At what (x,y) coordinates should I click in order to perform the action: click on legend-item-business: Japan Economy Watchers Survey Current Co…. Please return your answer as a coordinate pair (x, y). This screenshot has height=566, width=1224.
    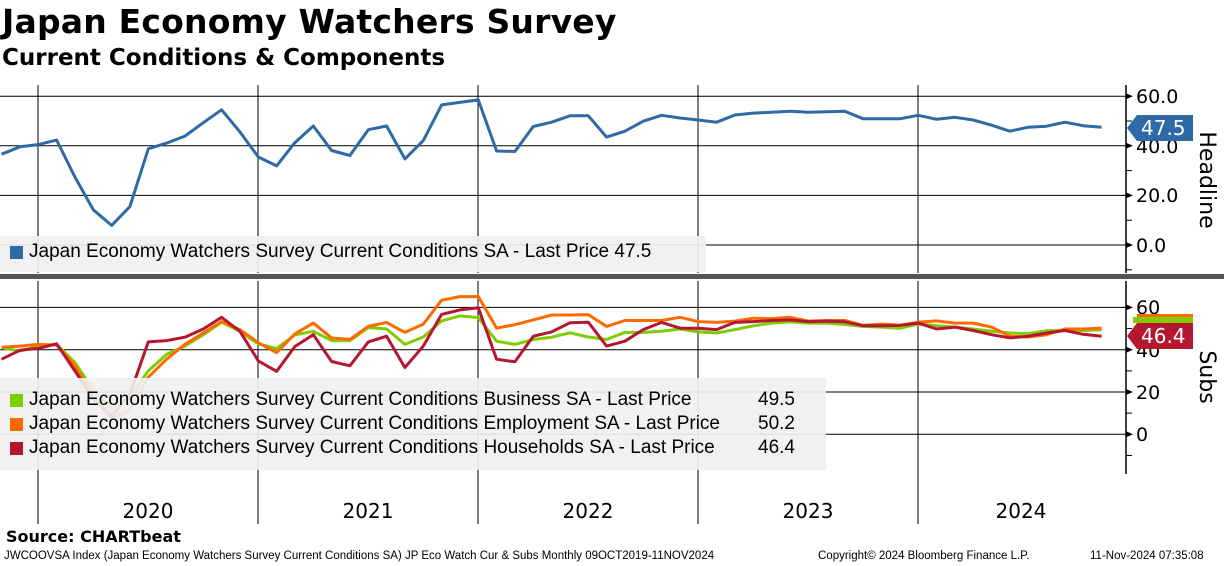
    Looking at the image, I should click on (412, 400).